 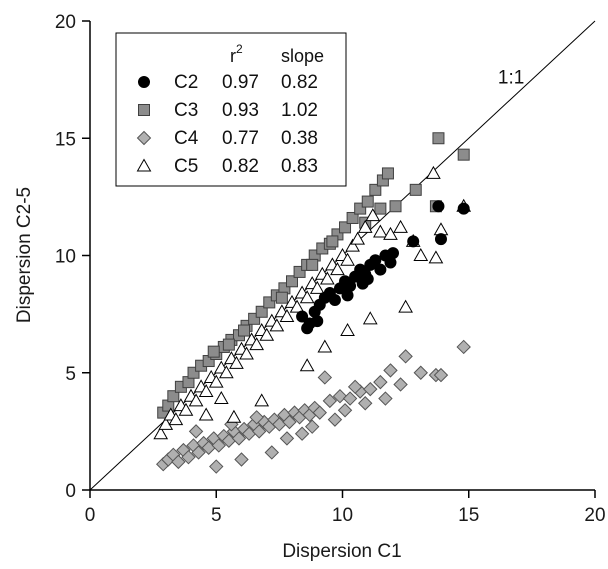 What do you see at coordinates (144, 138) in the screenshot?
I see `legend-marker-c4` at bounding box center [144, 138].